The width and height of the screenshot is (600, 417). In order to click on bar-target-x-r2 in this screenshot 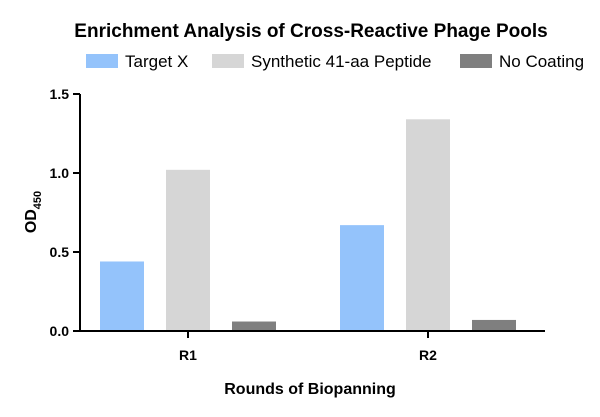, I will do `click(362, 278)`.